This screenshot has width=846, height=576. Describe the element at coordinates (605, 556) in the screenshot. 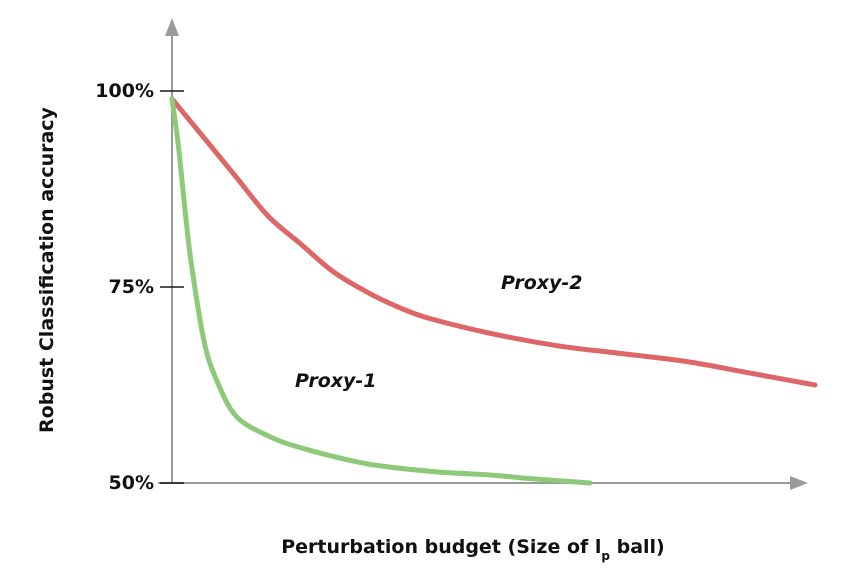

I see `x-axis-title-subscript: p` at that location.